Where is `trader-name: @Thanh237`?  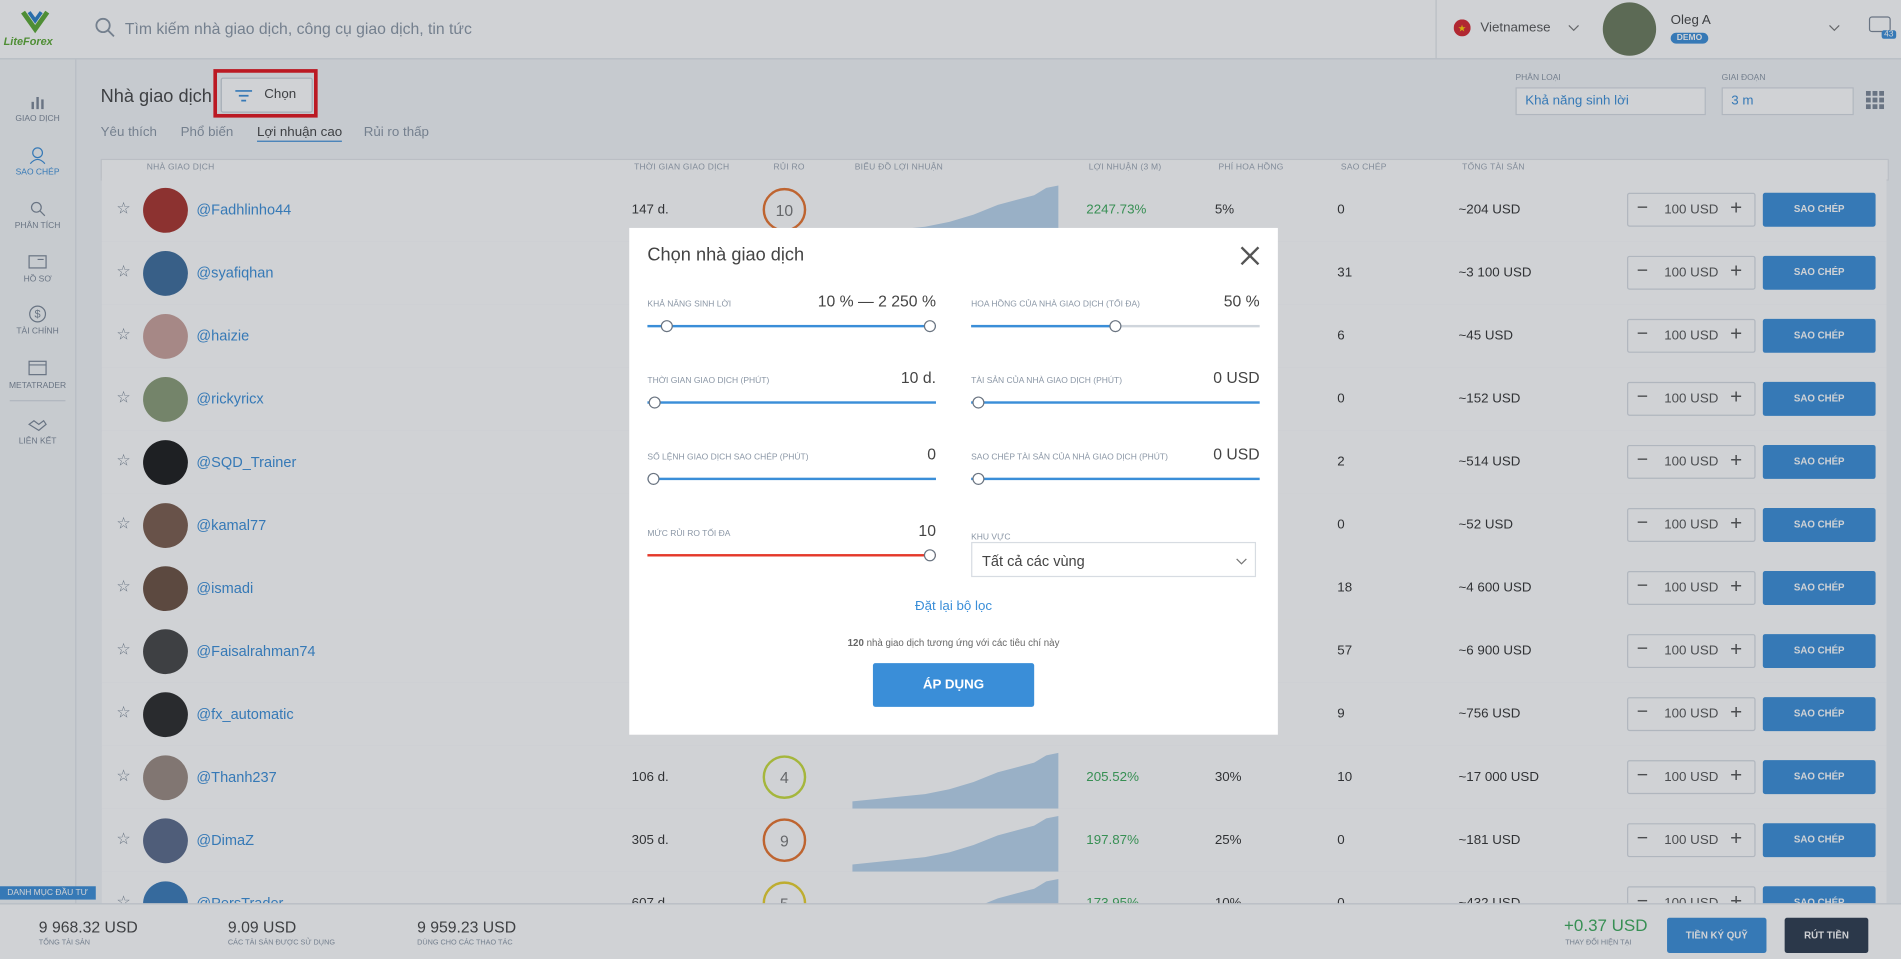 trader-name: @Thanh237 is located at coordinates (236, 777).